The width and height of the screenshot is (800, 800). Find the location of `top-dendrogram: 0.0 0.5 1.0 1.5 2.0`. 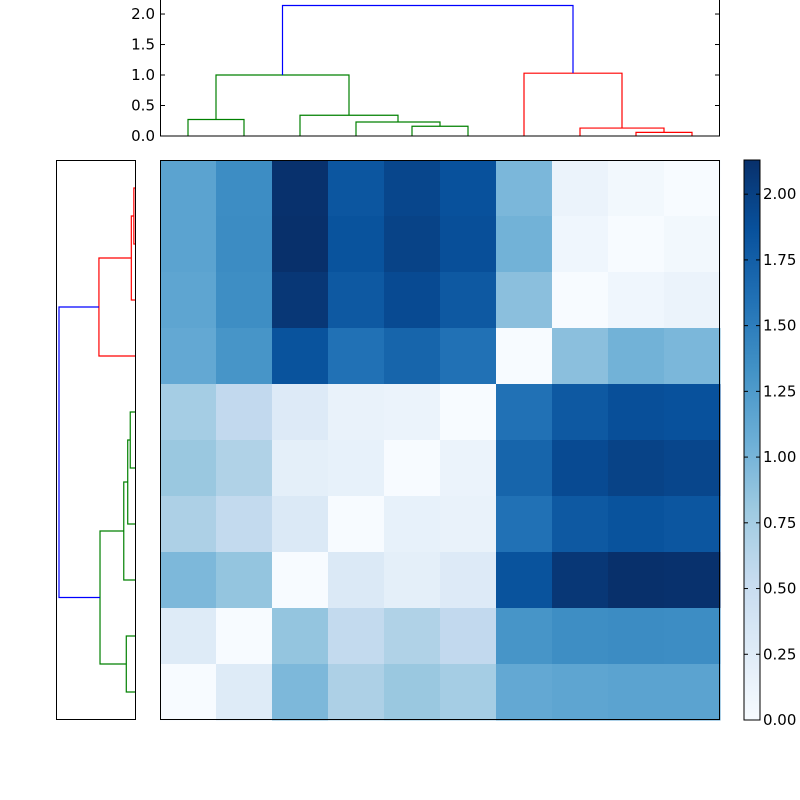

top-dendrogram: 0.0 0.5 1.0 1.5 2.0 is located at coordinates (425, 72).